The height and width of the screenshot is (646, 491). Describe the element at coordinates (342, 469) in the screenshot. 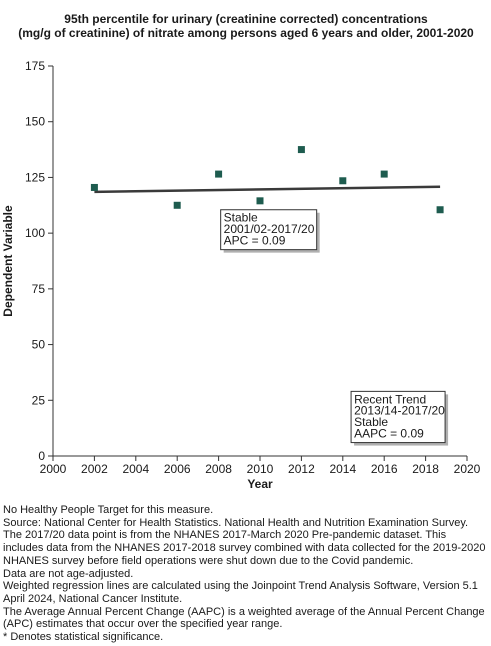

I see `x-tick-label: 2014` at that location.